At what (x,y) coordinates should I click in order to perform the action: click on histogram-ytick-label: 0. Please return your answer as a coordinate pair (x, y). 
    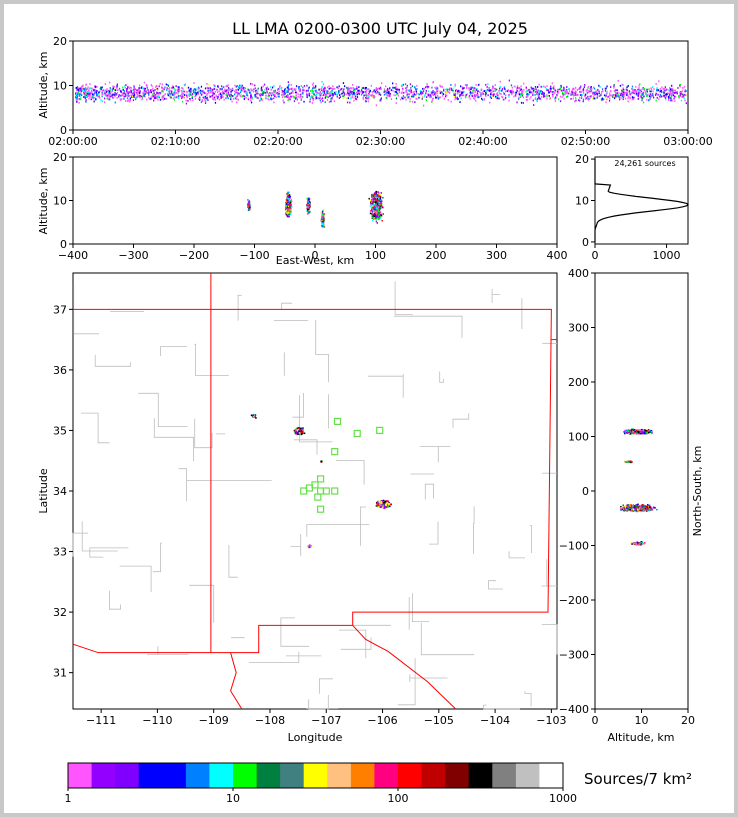
    Looking at the image, I should click on (585, 242).